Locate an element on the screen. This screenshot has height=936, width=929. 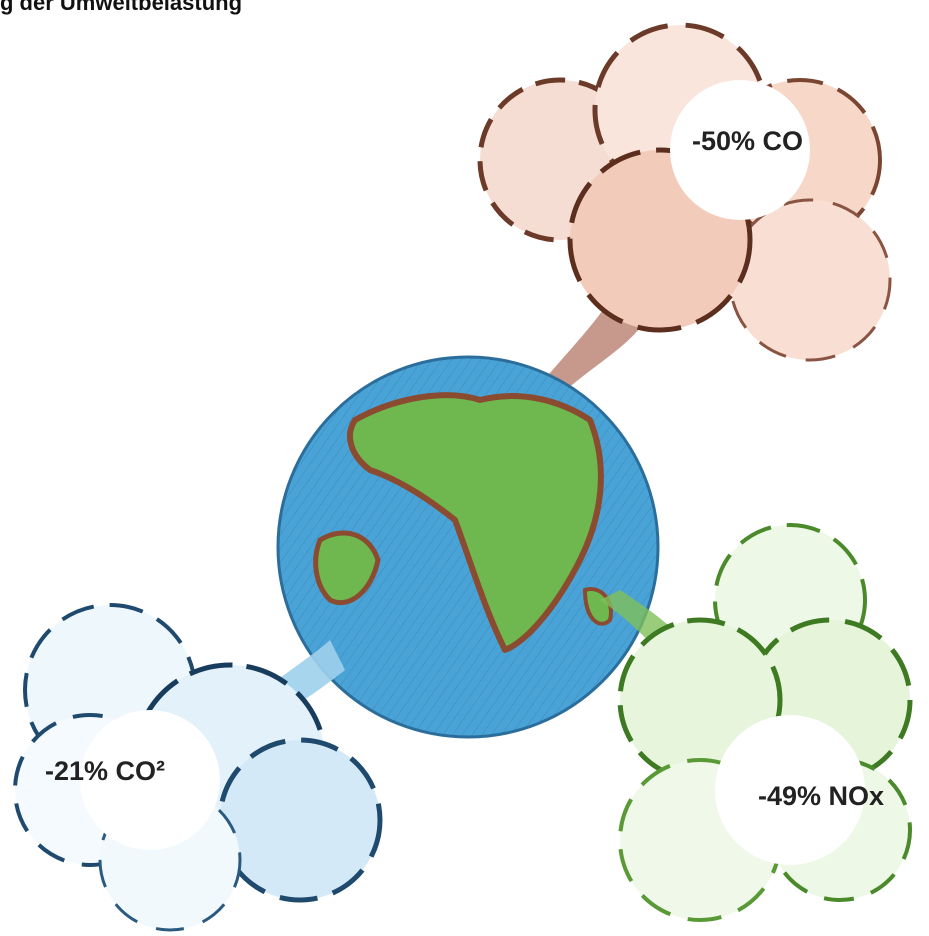
co-label: -50% CO is located at coordinates (747, 141).